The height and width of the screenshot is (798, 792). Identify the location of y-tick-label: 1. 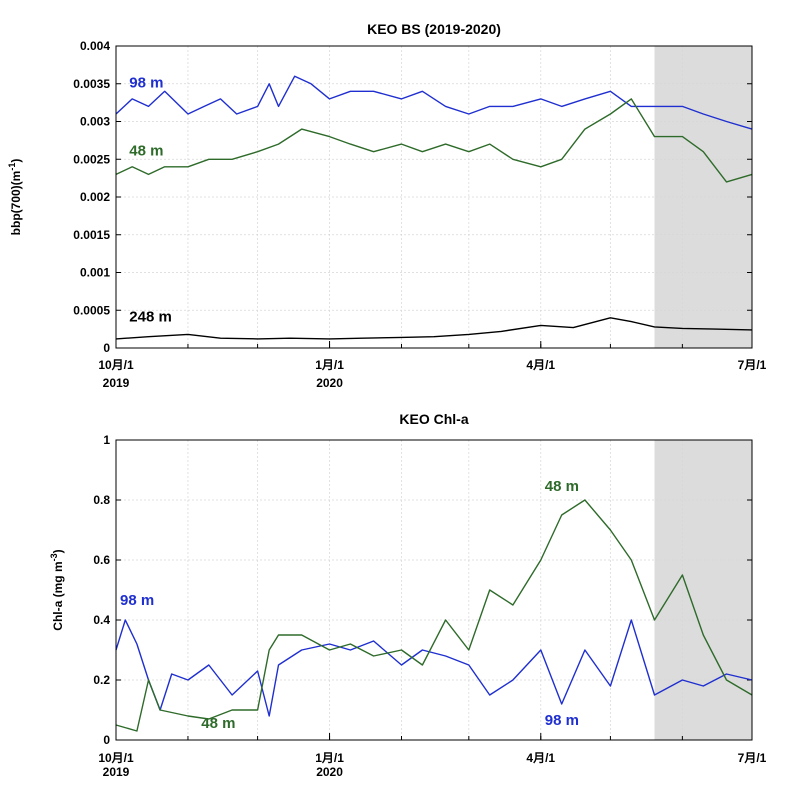
(106, 440).